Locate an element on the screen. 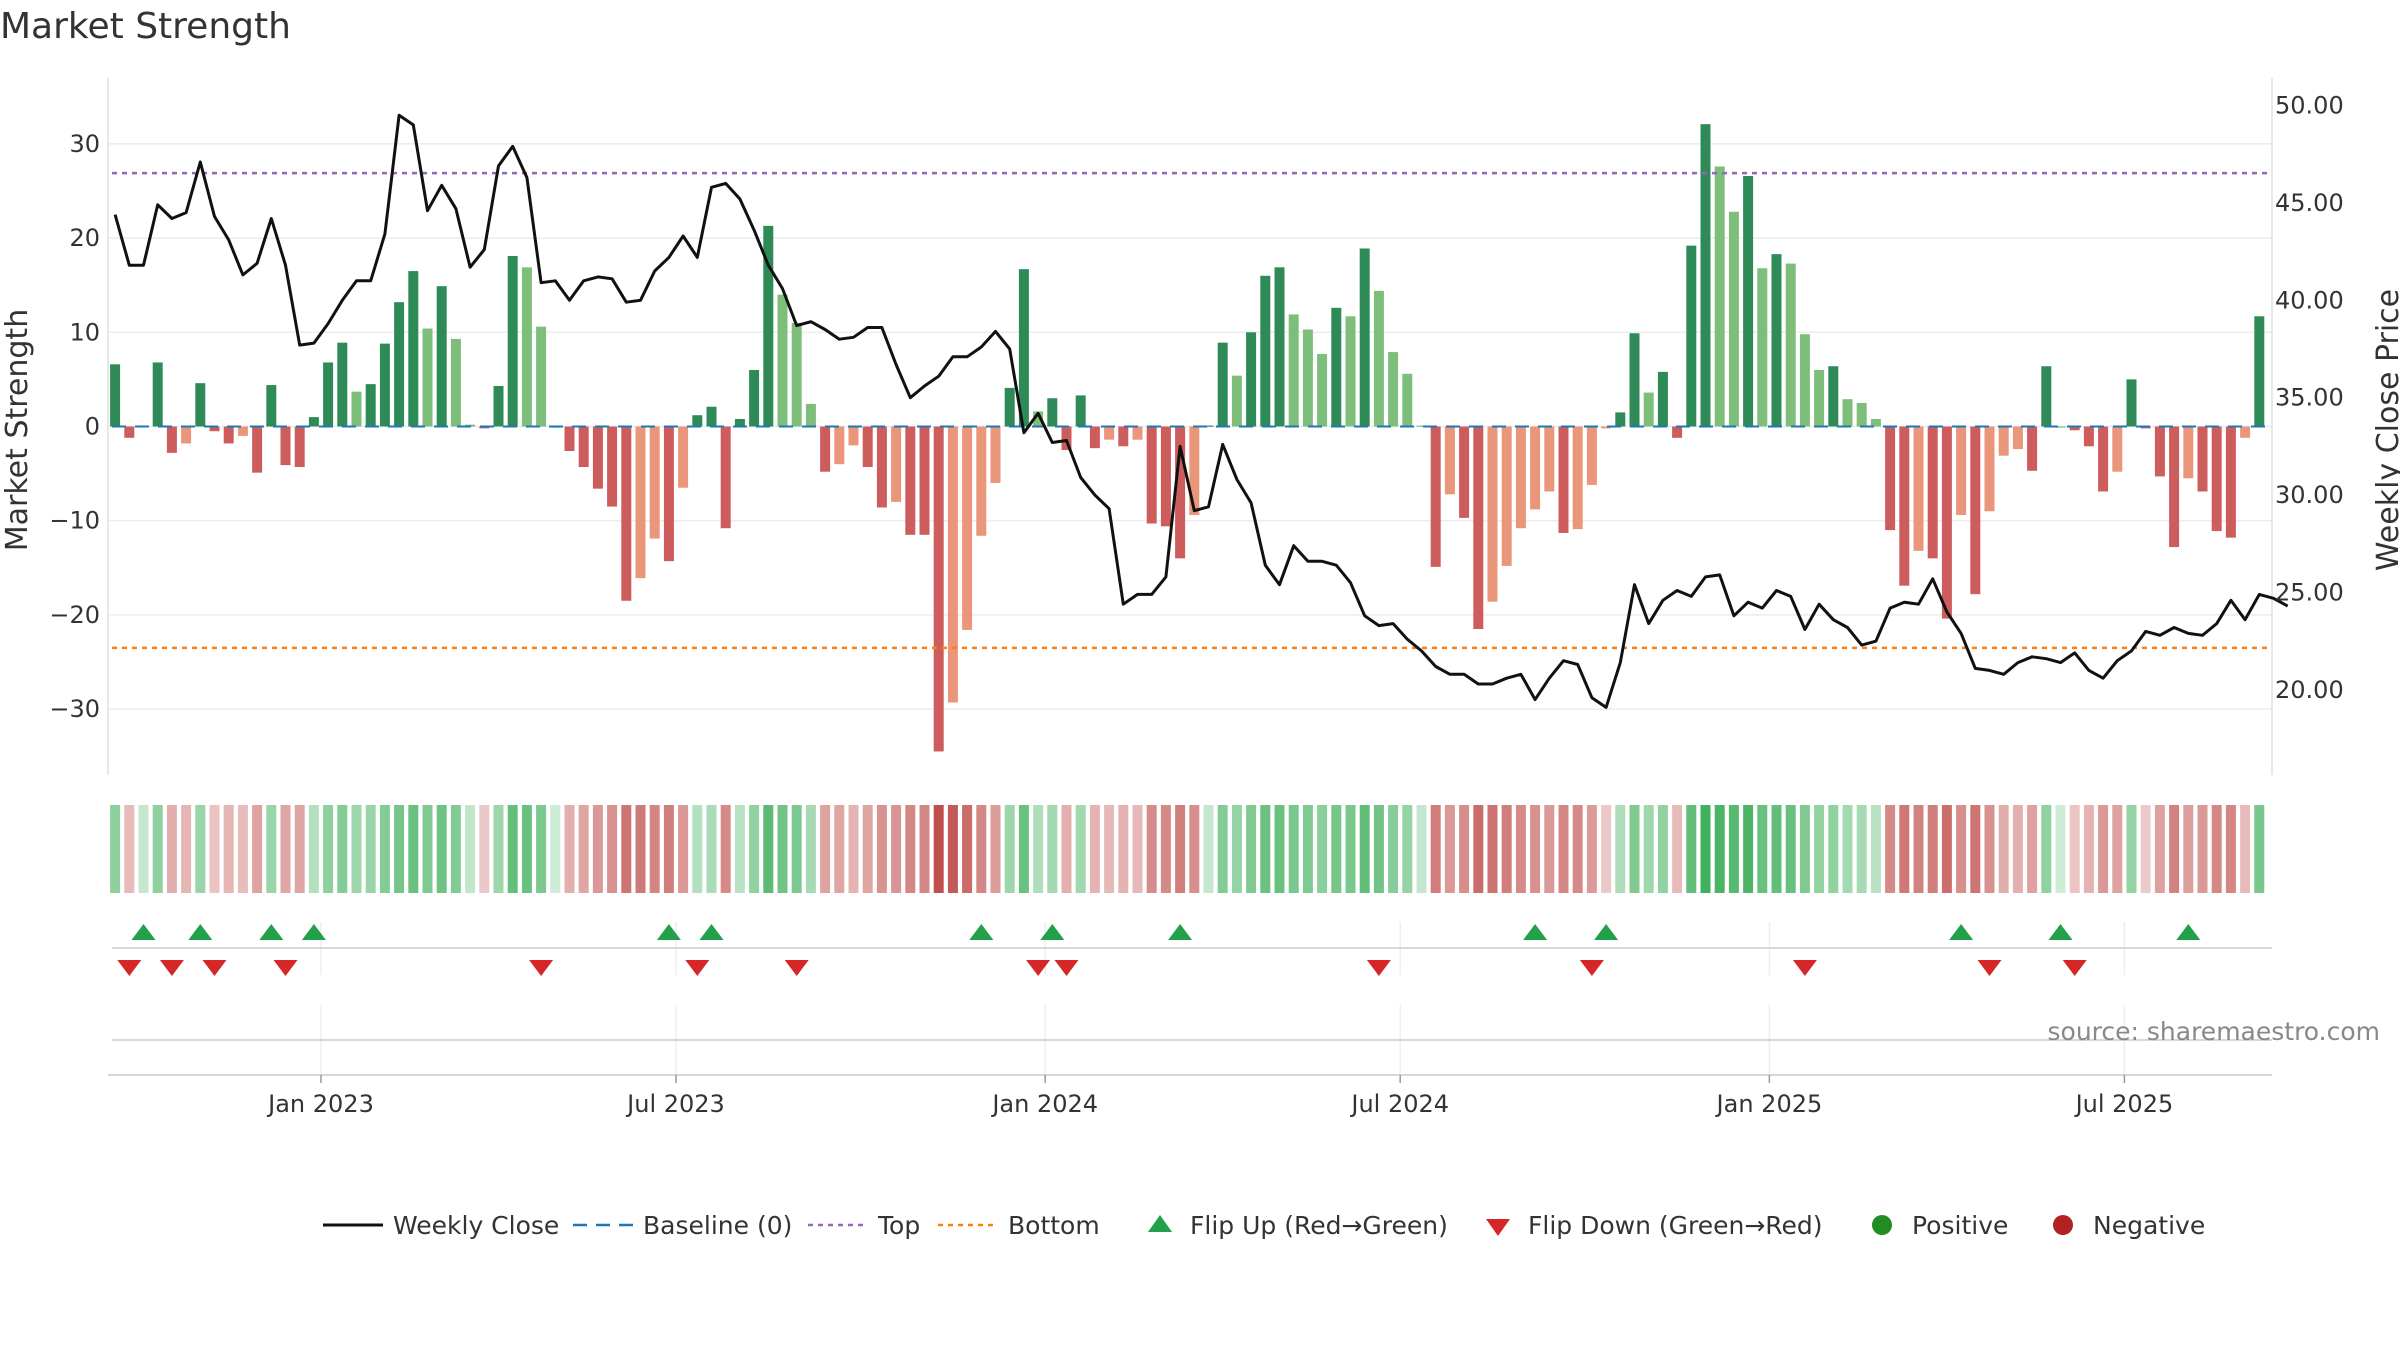 The width and height of the screenshot is (2400, 1350). legend-item: Bottom is located at coordinates (1019, 1225).